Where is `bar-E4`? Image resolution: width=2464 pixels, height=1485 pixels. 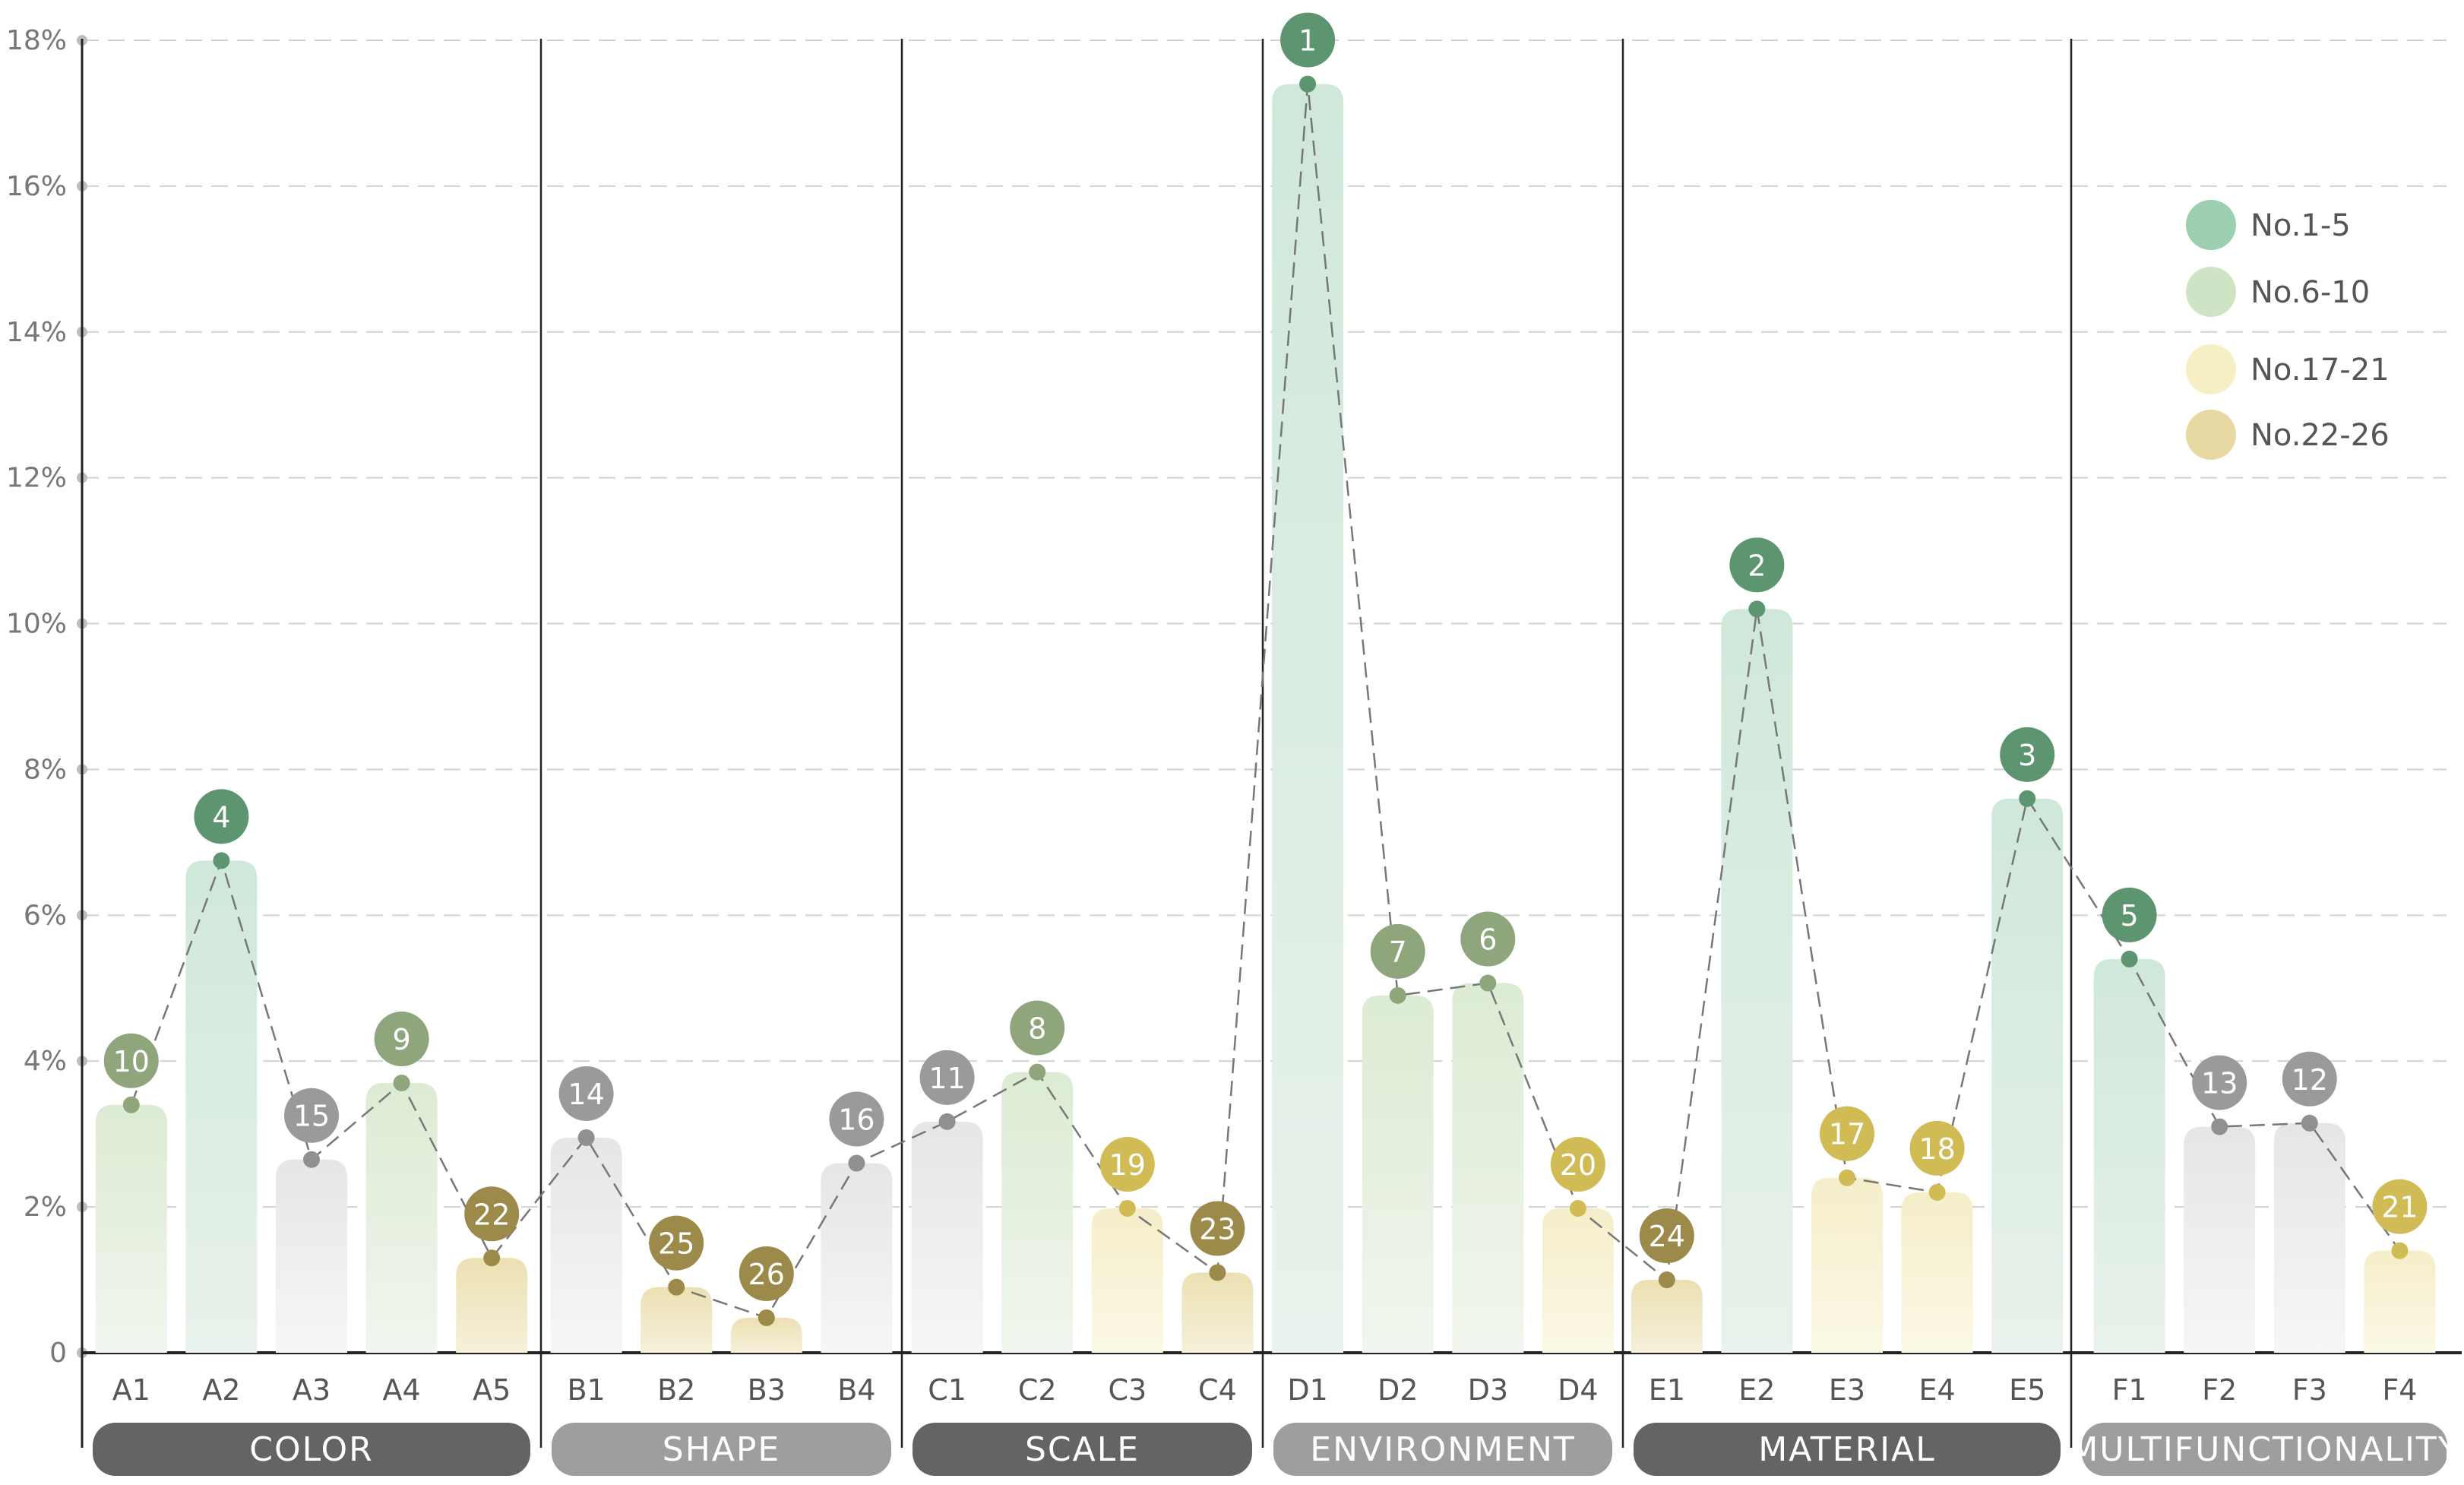
bar-E4 is located at coordinates (1937, 1272).